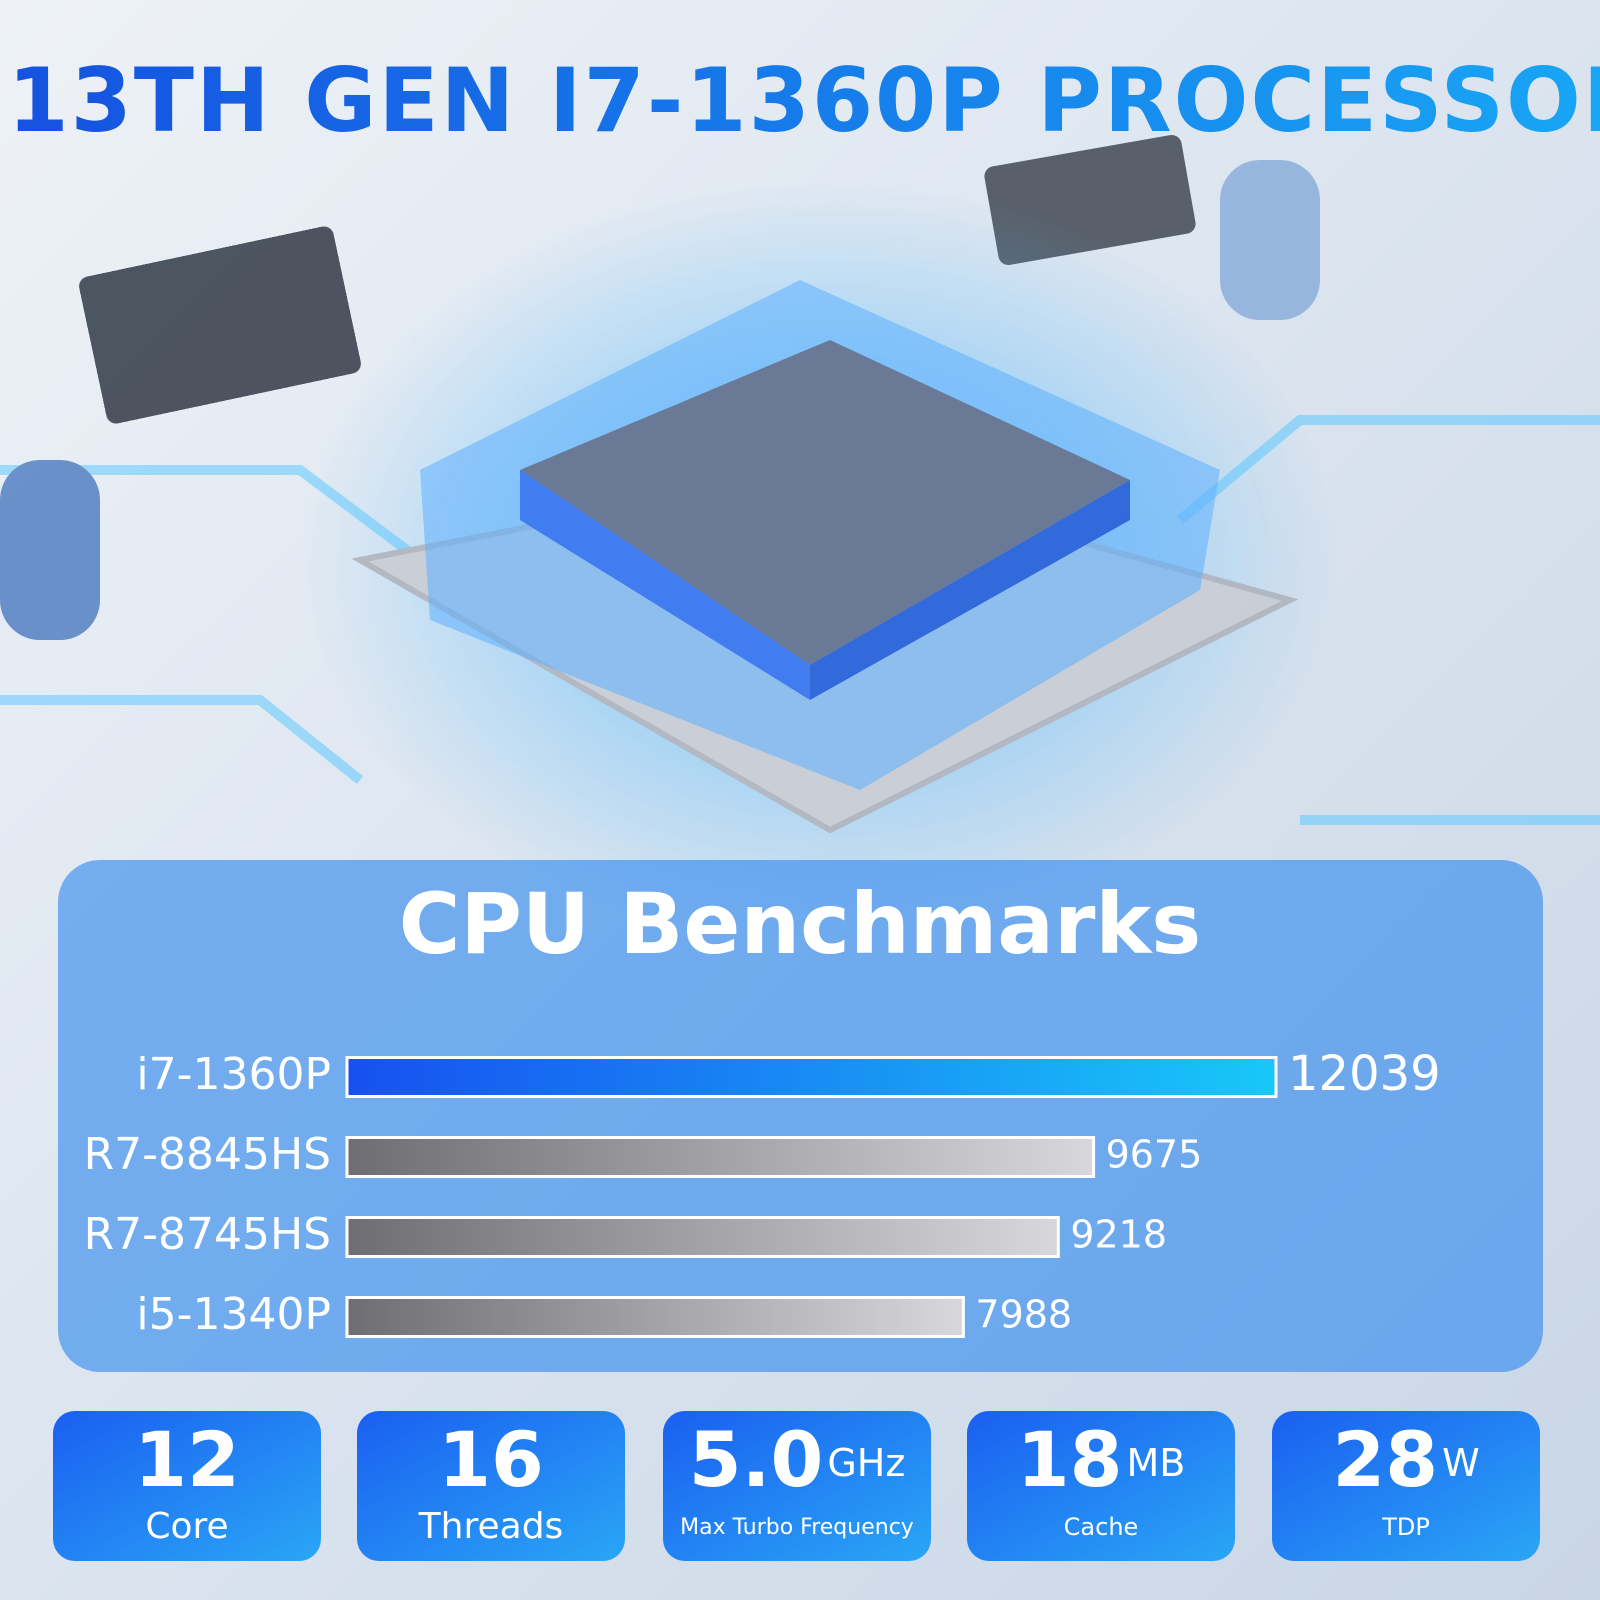 This screenshot has height=1600, width=1600. What do you see at coordinates (1070, 1459) in the screenshot?
I see `spec-number: 18` at bounding box center [1070, 1459].